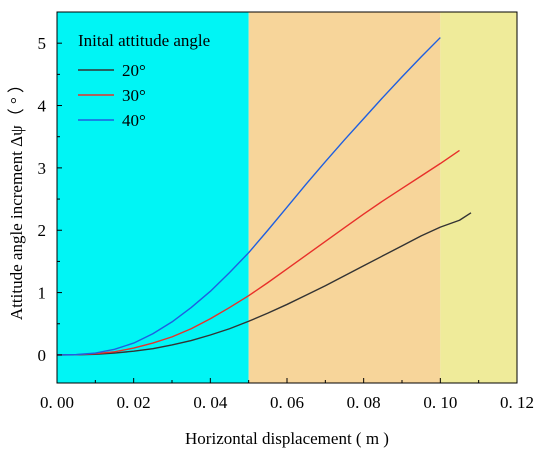 Image resolution: width=550 pixels, height=459 pixels. Describe the element at coordinates (50, 199) in the screenshot. I see `y-axis-ticks: 0 1 2 3 4 5` at that location.